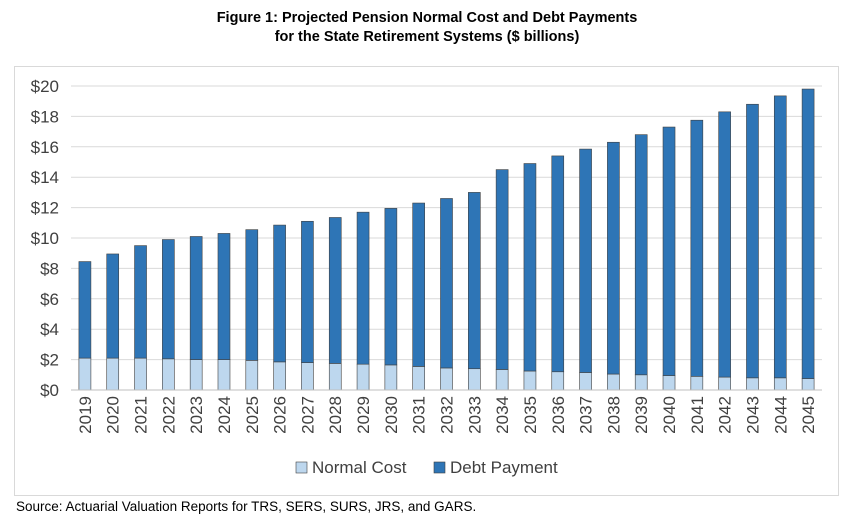  What do you see at coordinates (530, 415) in the screenshot?
I see `x-tick-label: 2035` at bounding box center [530, 415].